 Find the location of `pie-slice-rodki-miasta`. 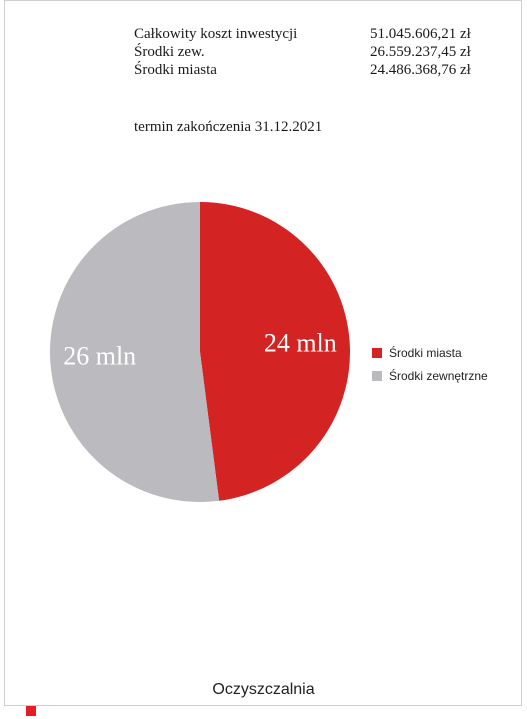

pie-slice-rodki-miasta is located at coordinates (275, 351).